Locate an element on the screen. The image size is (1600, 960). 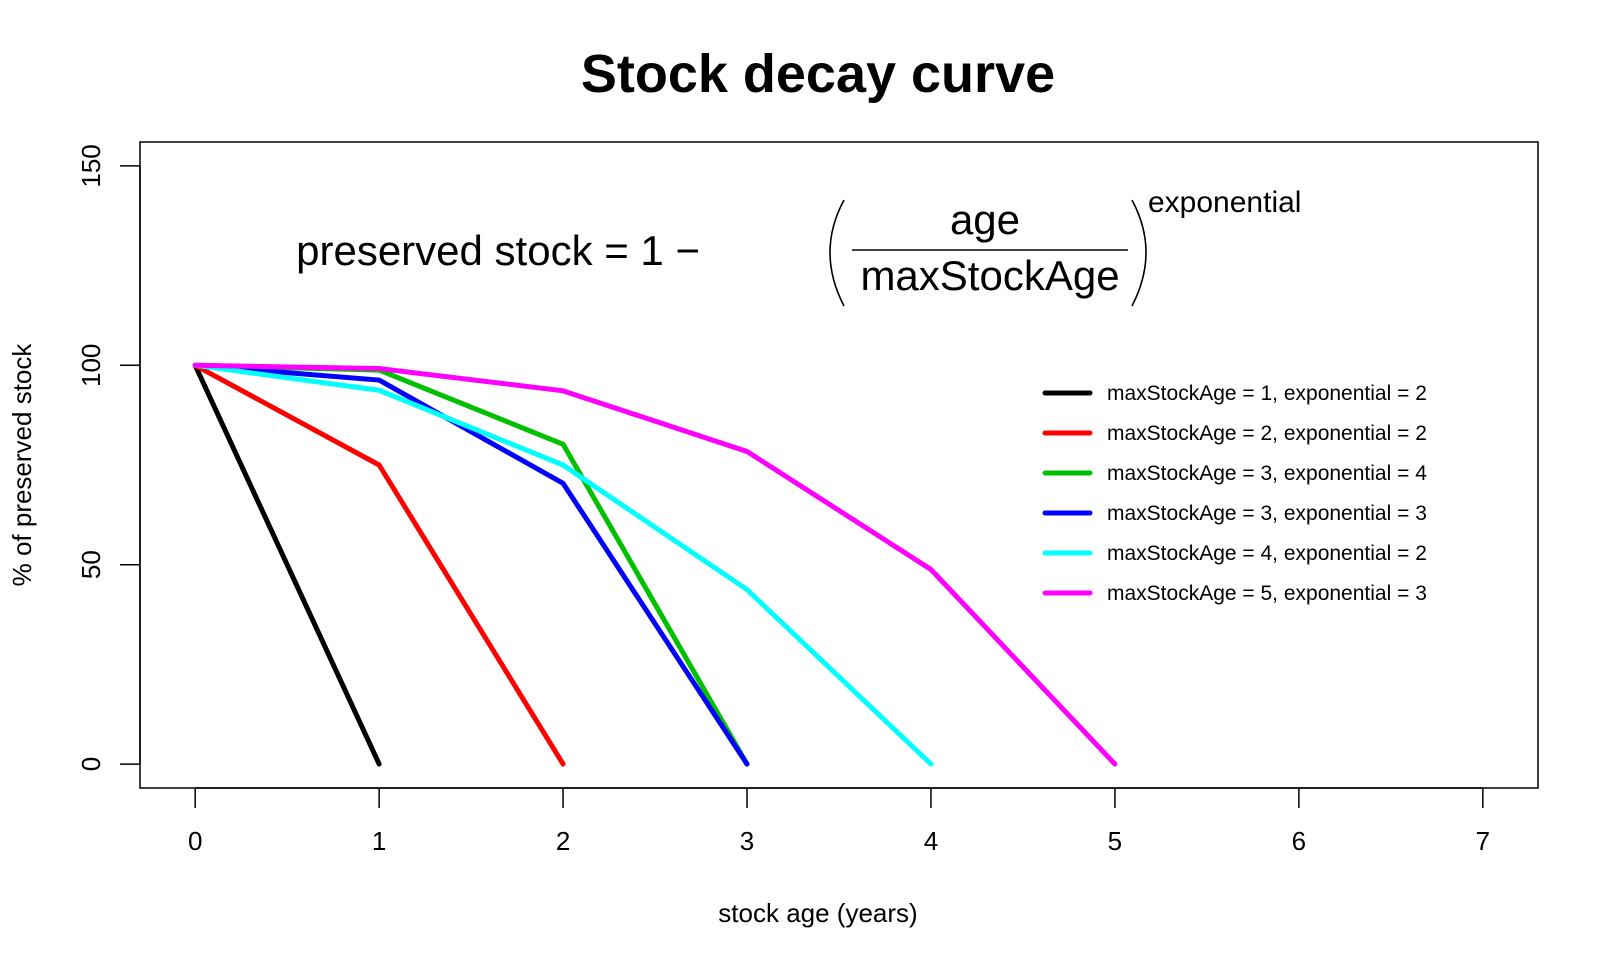
formula-denominator: maxStockAge is located at coordinates (989, 275).